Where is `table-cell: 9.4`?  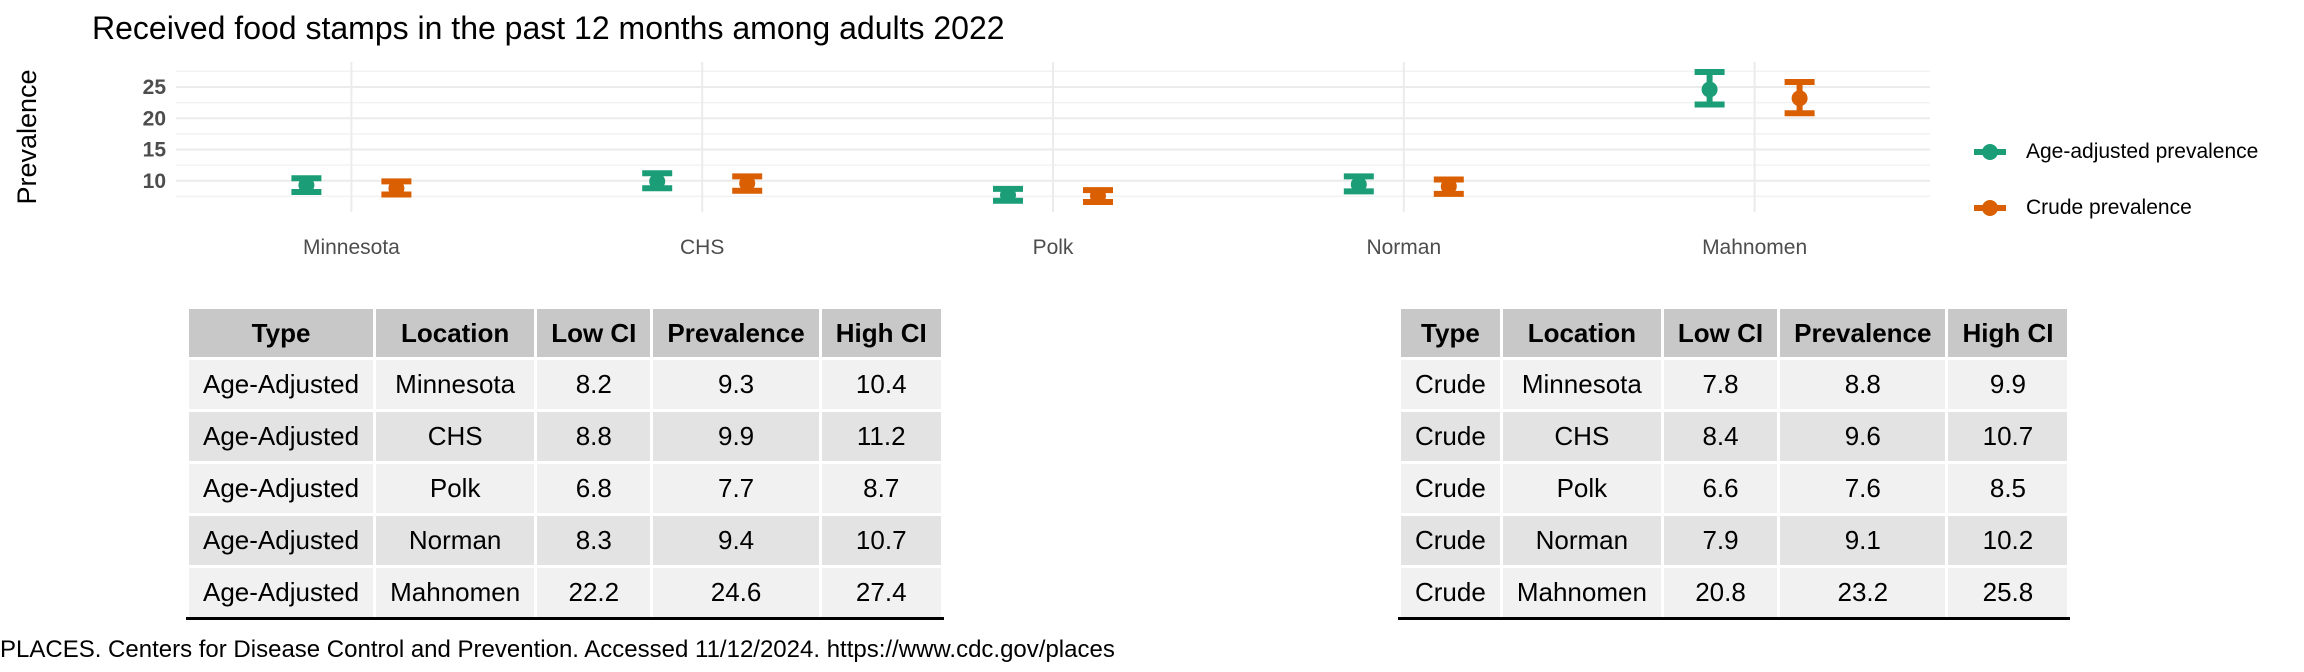 table-cell: 9.4 is located at coordinates (736, 540).